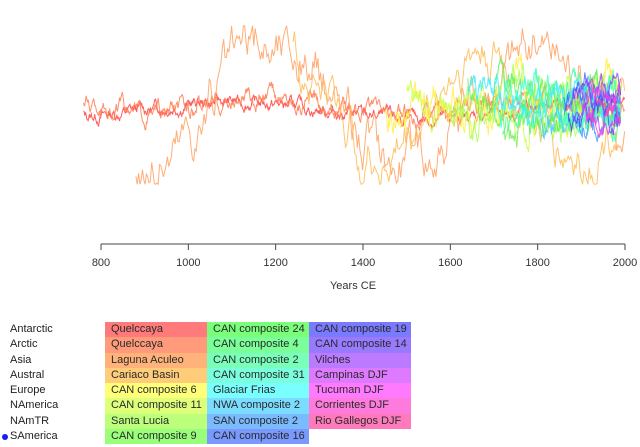  I want to click on region-label: Arctic, so click(24, 344).